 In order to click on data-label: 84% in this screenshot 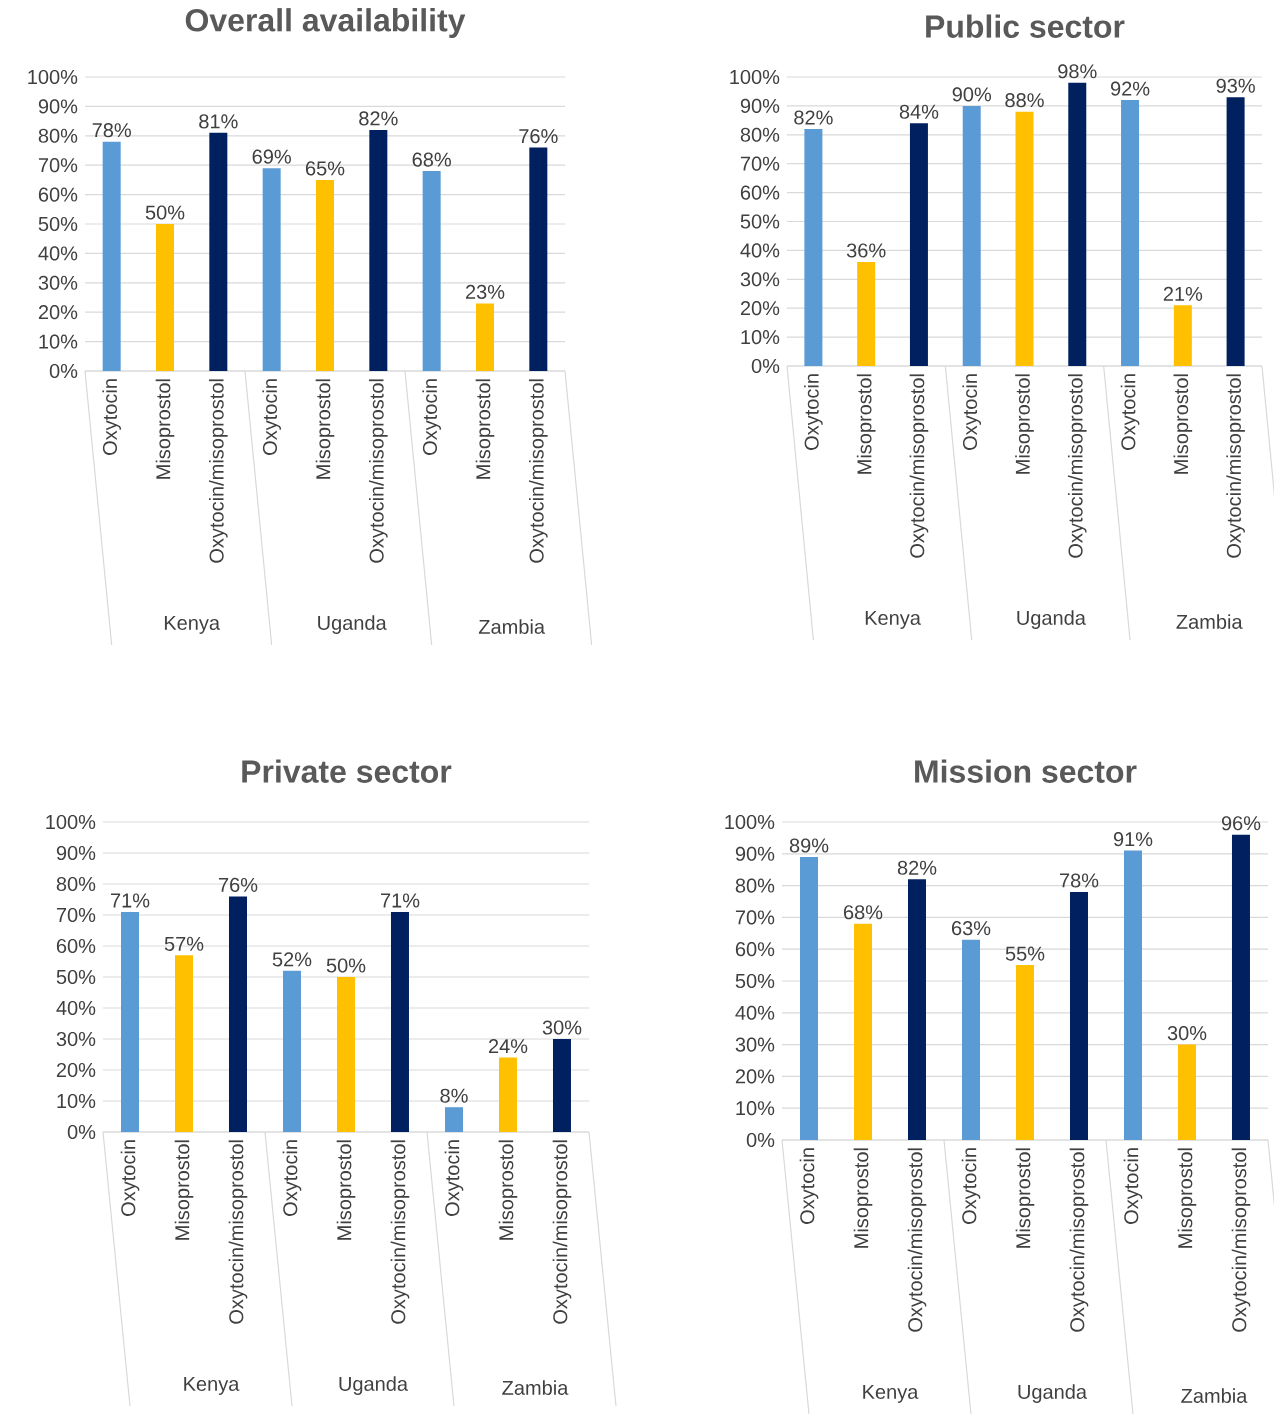, I will do `click(919, 111)`.